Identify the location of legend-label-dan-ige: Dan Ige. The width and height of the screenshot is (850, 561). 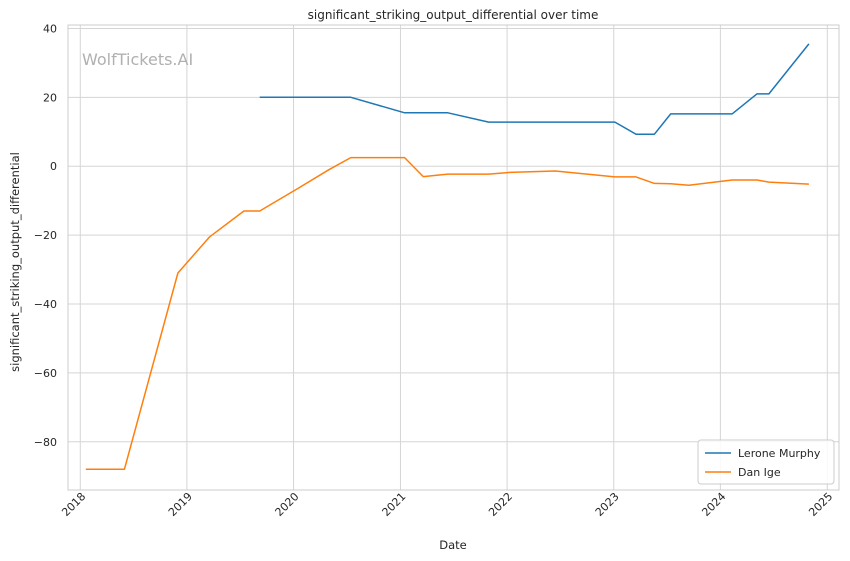
(759, 472).